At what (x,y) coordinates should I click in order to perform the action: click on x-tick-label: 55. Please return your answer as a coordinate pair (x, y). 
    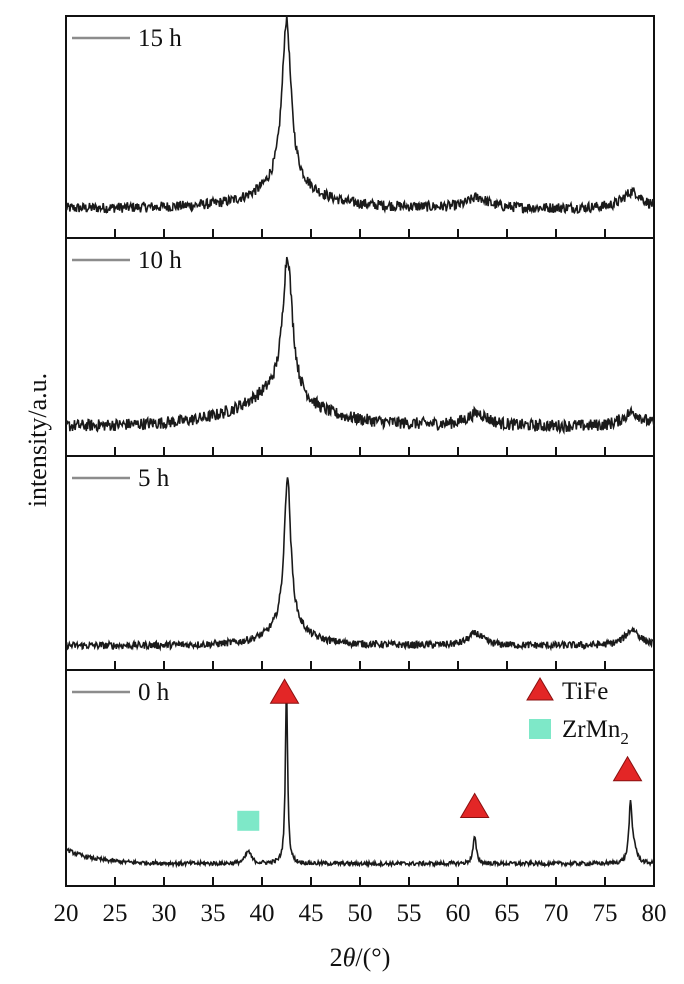
    Looking at the image, I should click on (409, 913).